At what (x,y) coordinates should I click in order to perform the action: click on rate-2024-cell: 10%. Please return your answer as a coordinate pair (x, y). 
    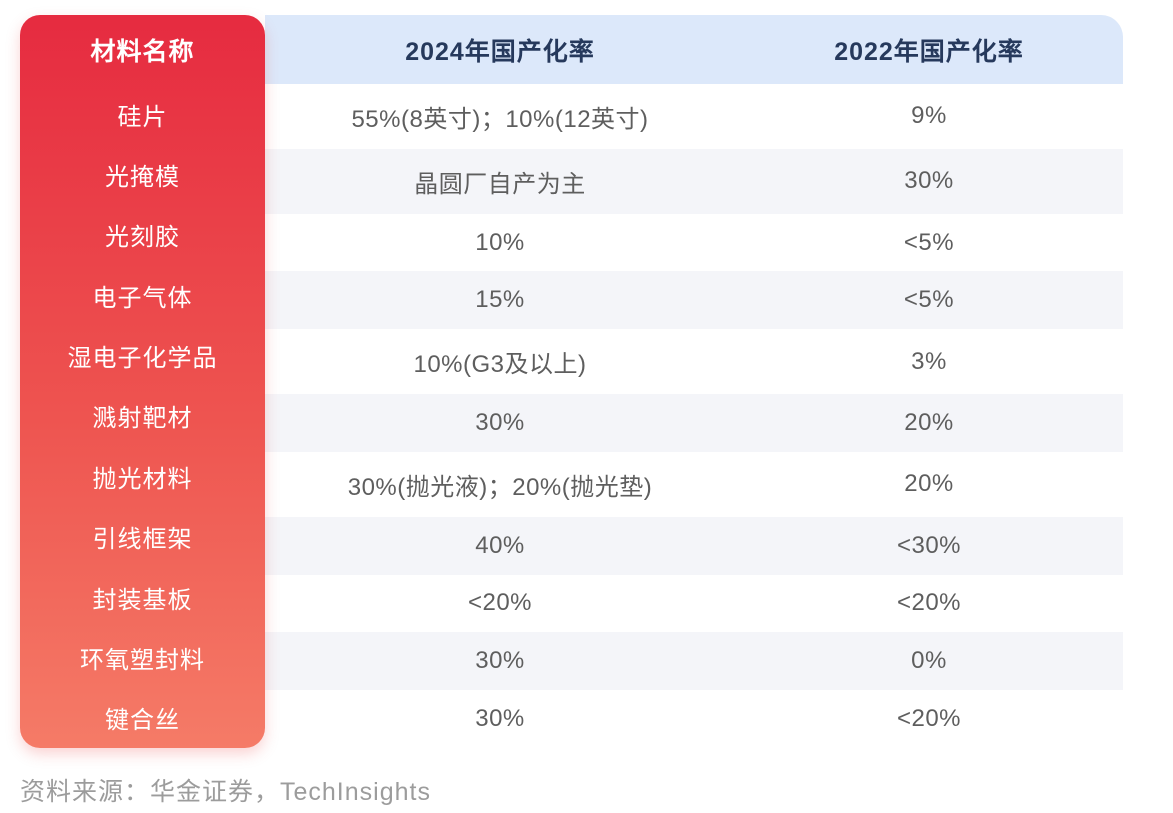
    Looking at the image, I should click on (500, 242).